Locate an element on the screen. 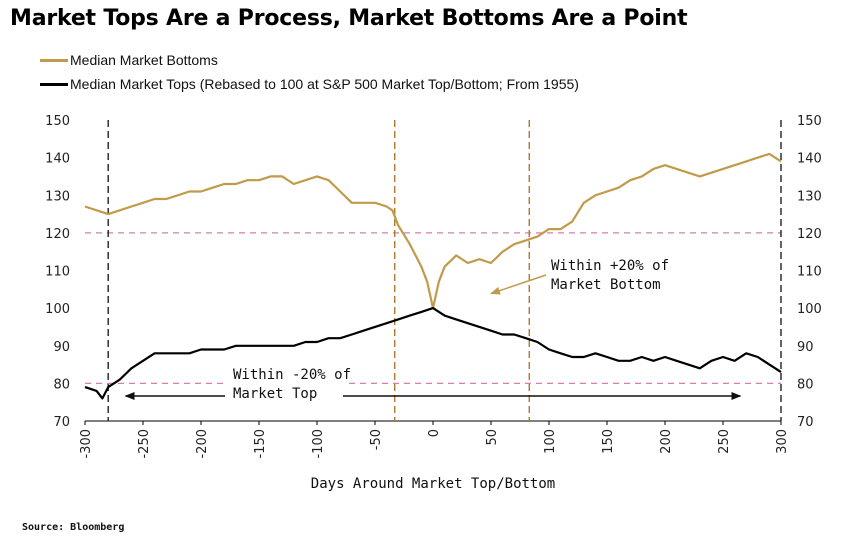 The height and width of the screenshot is (556, 848). annotation-top-bg is located at coordinates (288, 384).